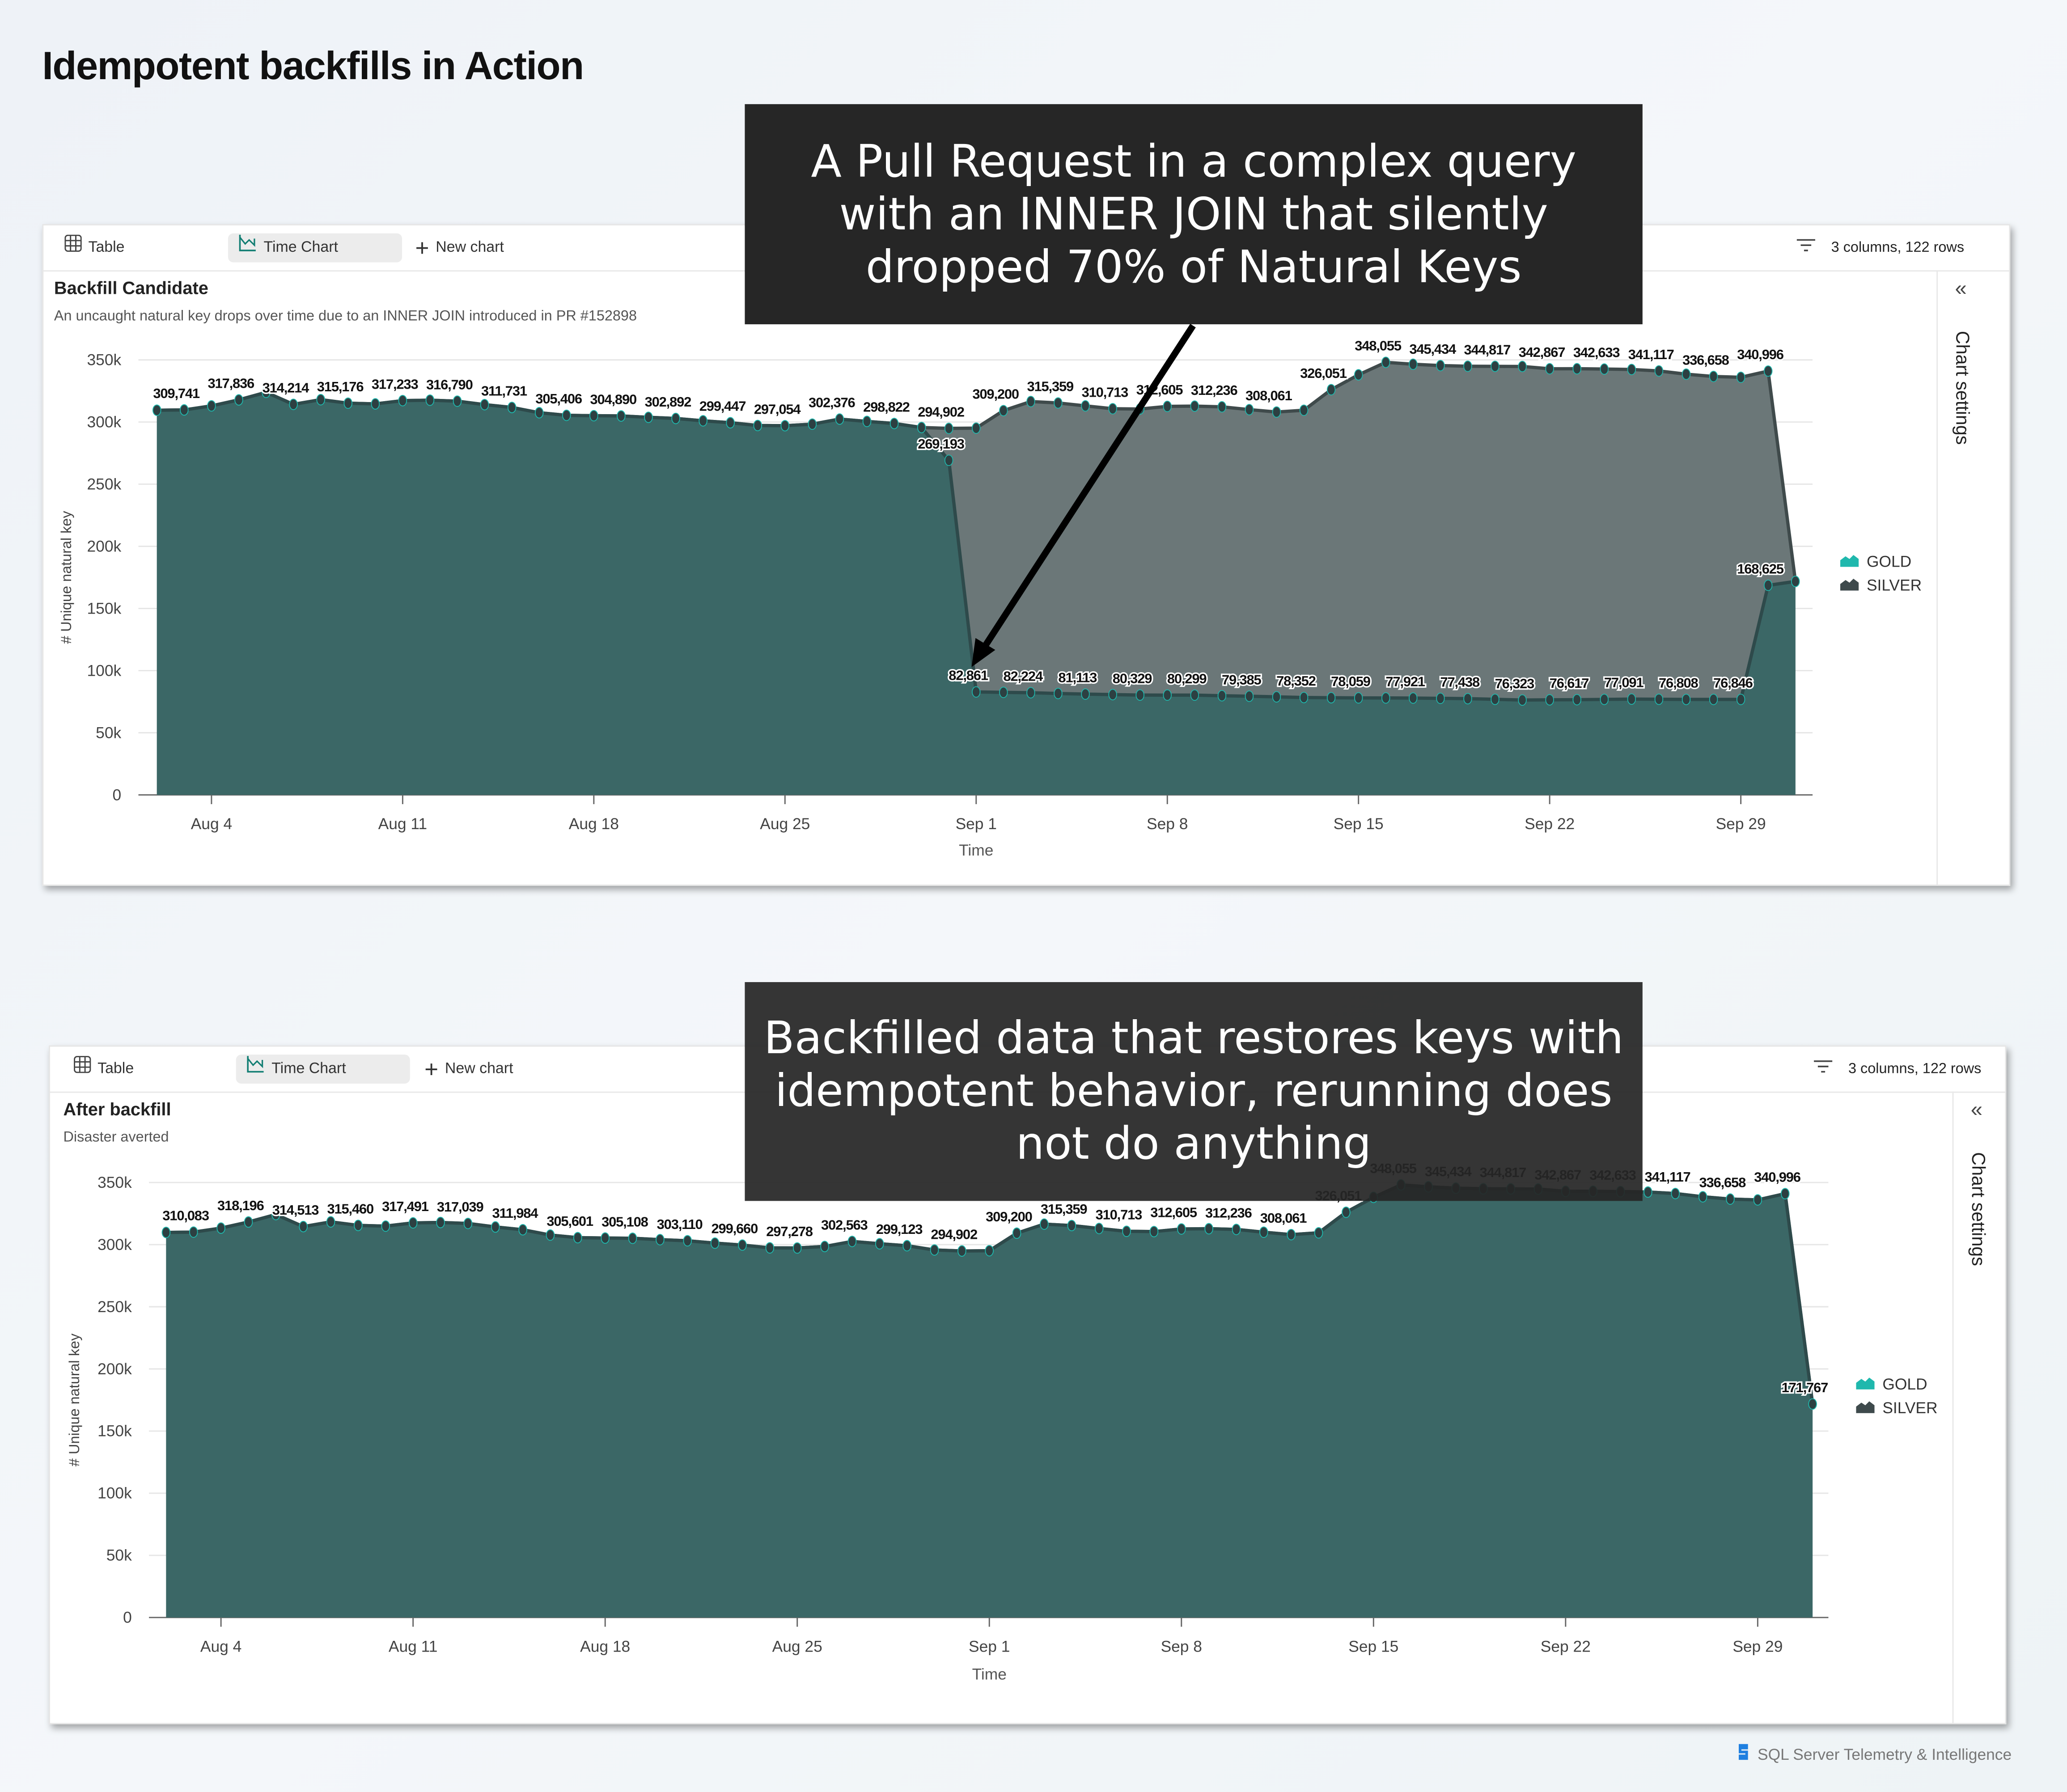 The width and height of the screenshot is (2067, 1792). Describe the element at coordinates (1741, 824) in the screenshot. I see `x-tick-label: Sep 29` at that location.